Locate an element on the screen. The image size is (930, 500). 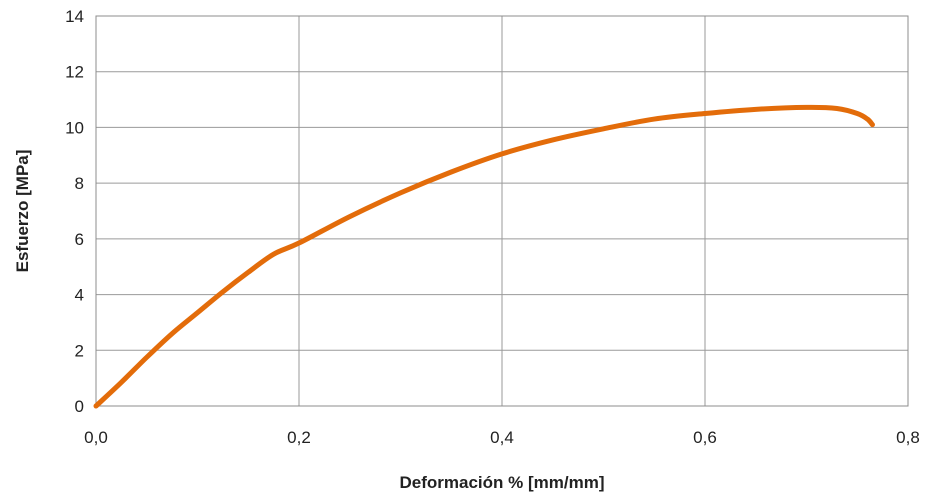
y-axis-title: Esfuerzo [MPa] is located at coordinates (22, 211).